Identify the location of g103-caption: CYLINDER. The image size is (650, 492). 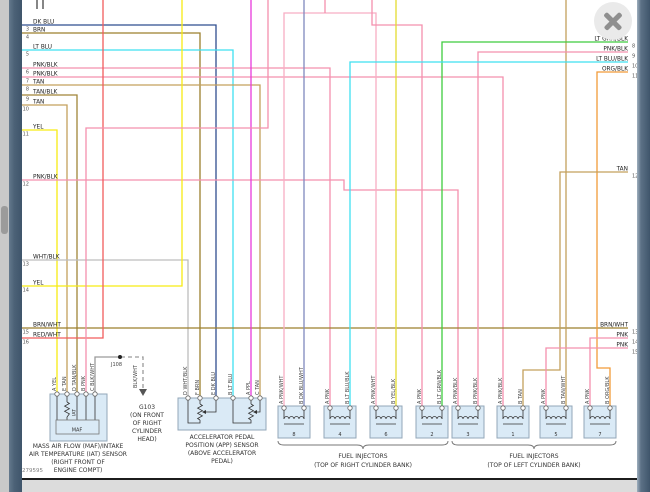
(147, 431).